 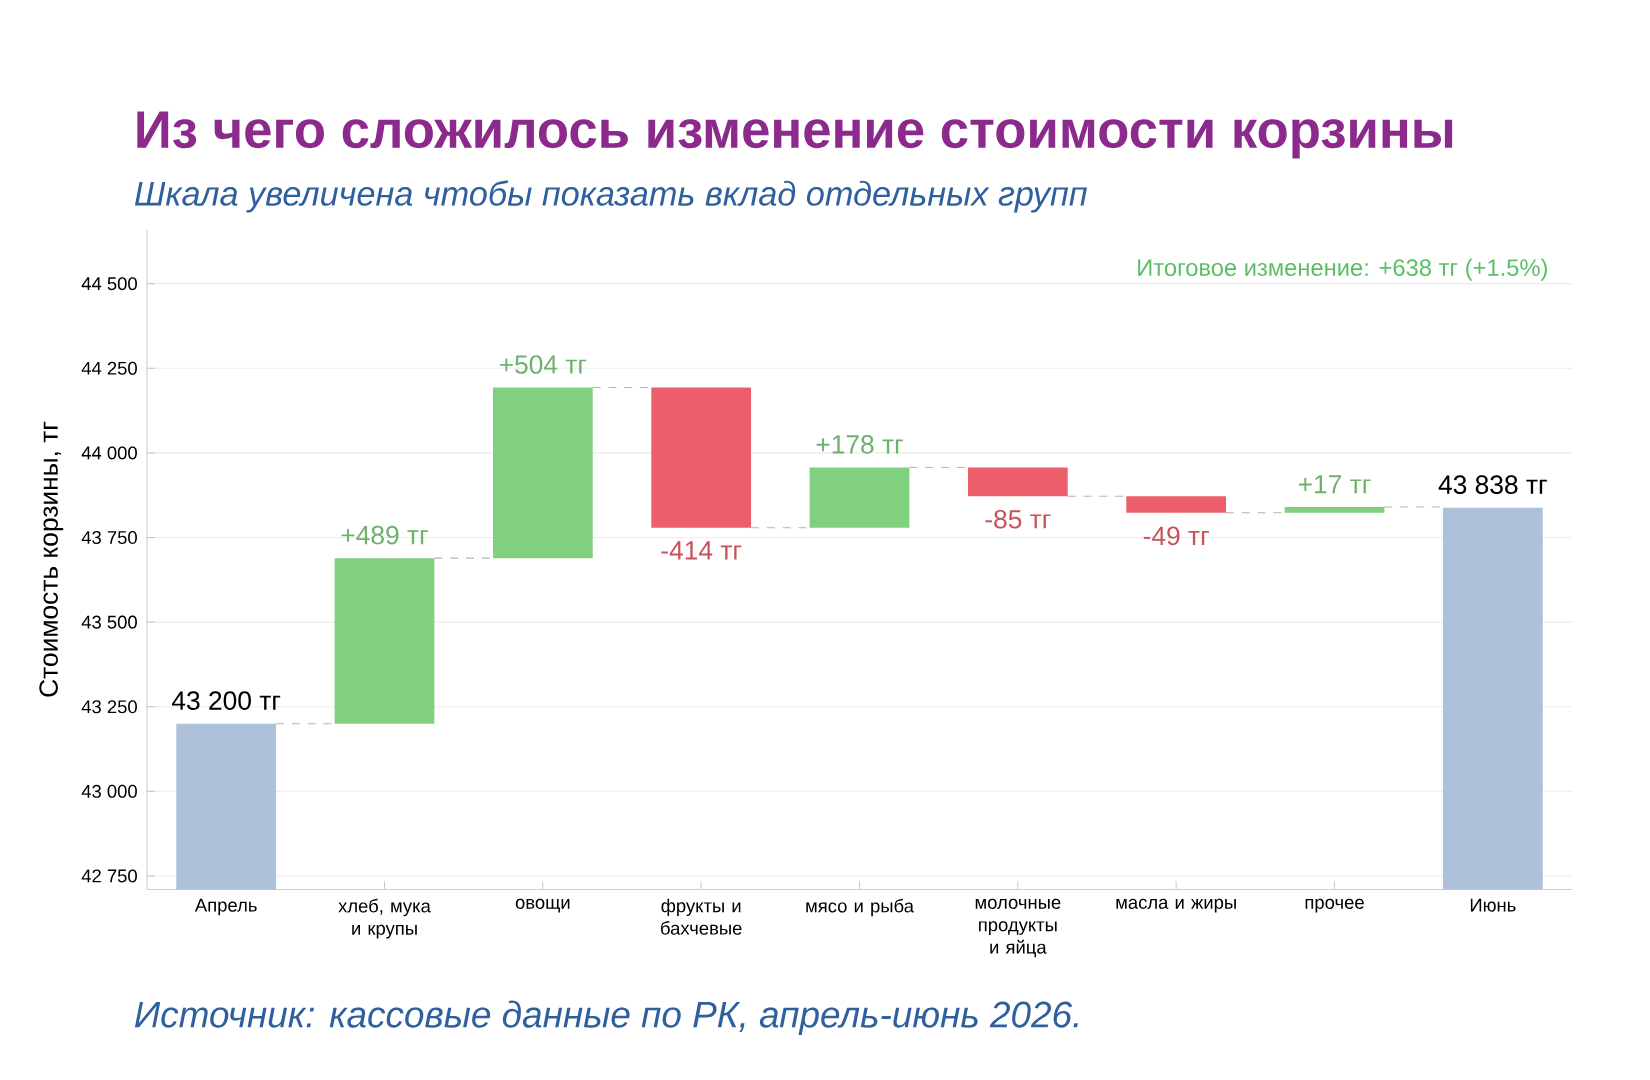 I want to click on y-tick-label: 43 750, so click(x=109, y=537).